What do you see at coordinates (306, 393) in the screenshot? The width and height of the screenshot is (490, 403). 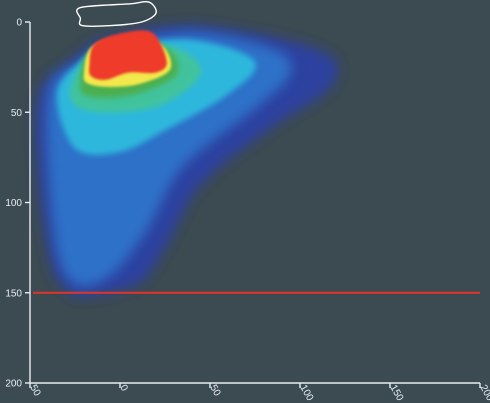 I see `x-tick-label: 100` at bounding box center [306, 393].